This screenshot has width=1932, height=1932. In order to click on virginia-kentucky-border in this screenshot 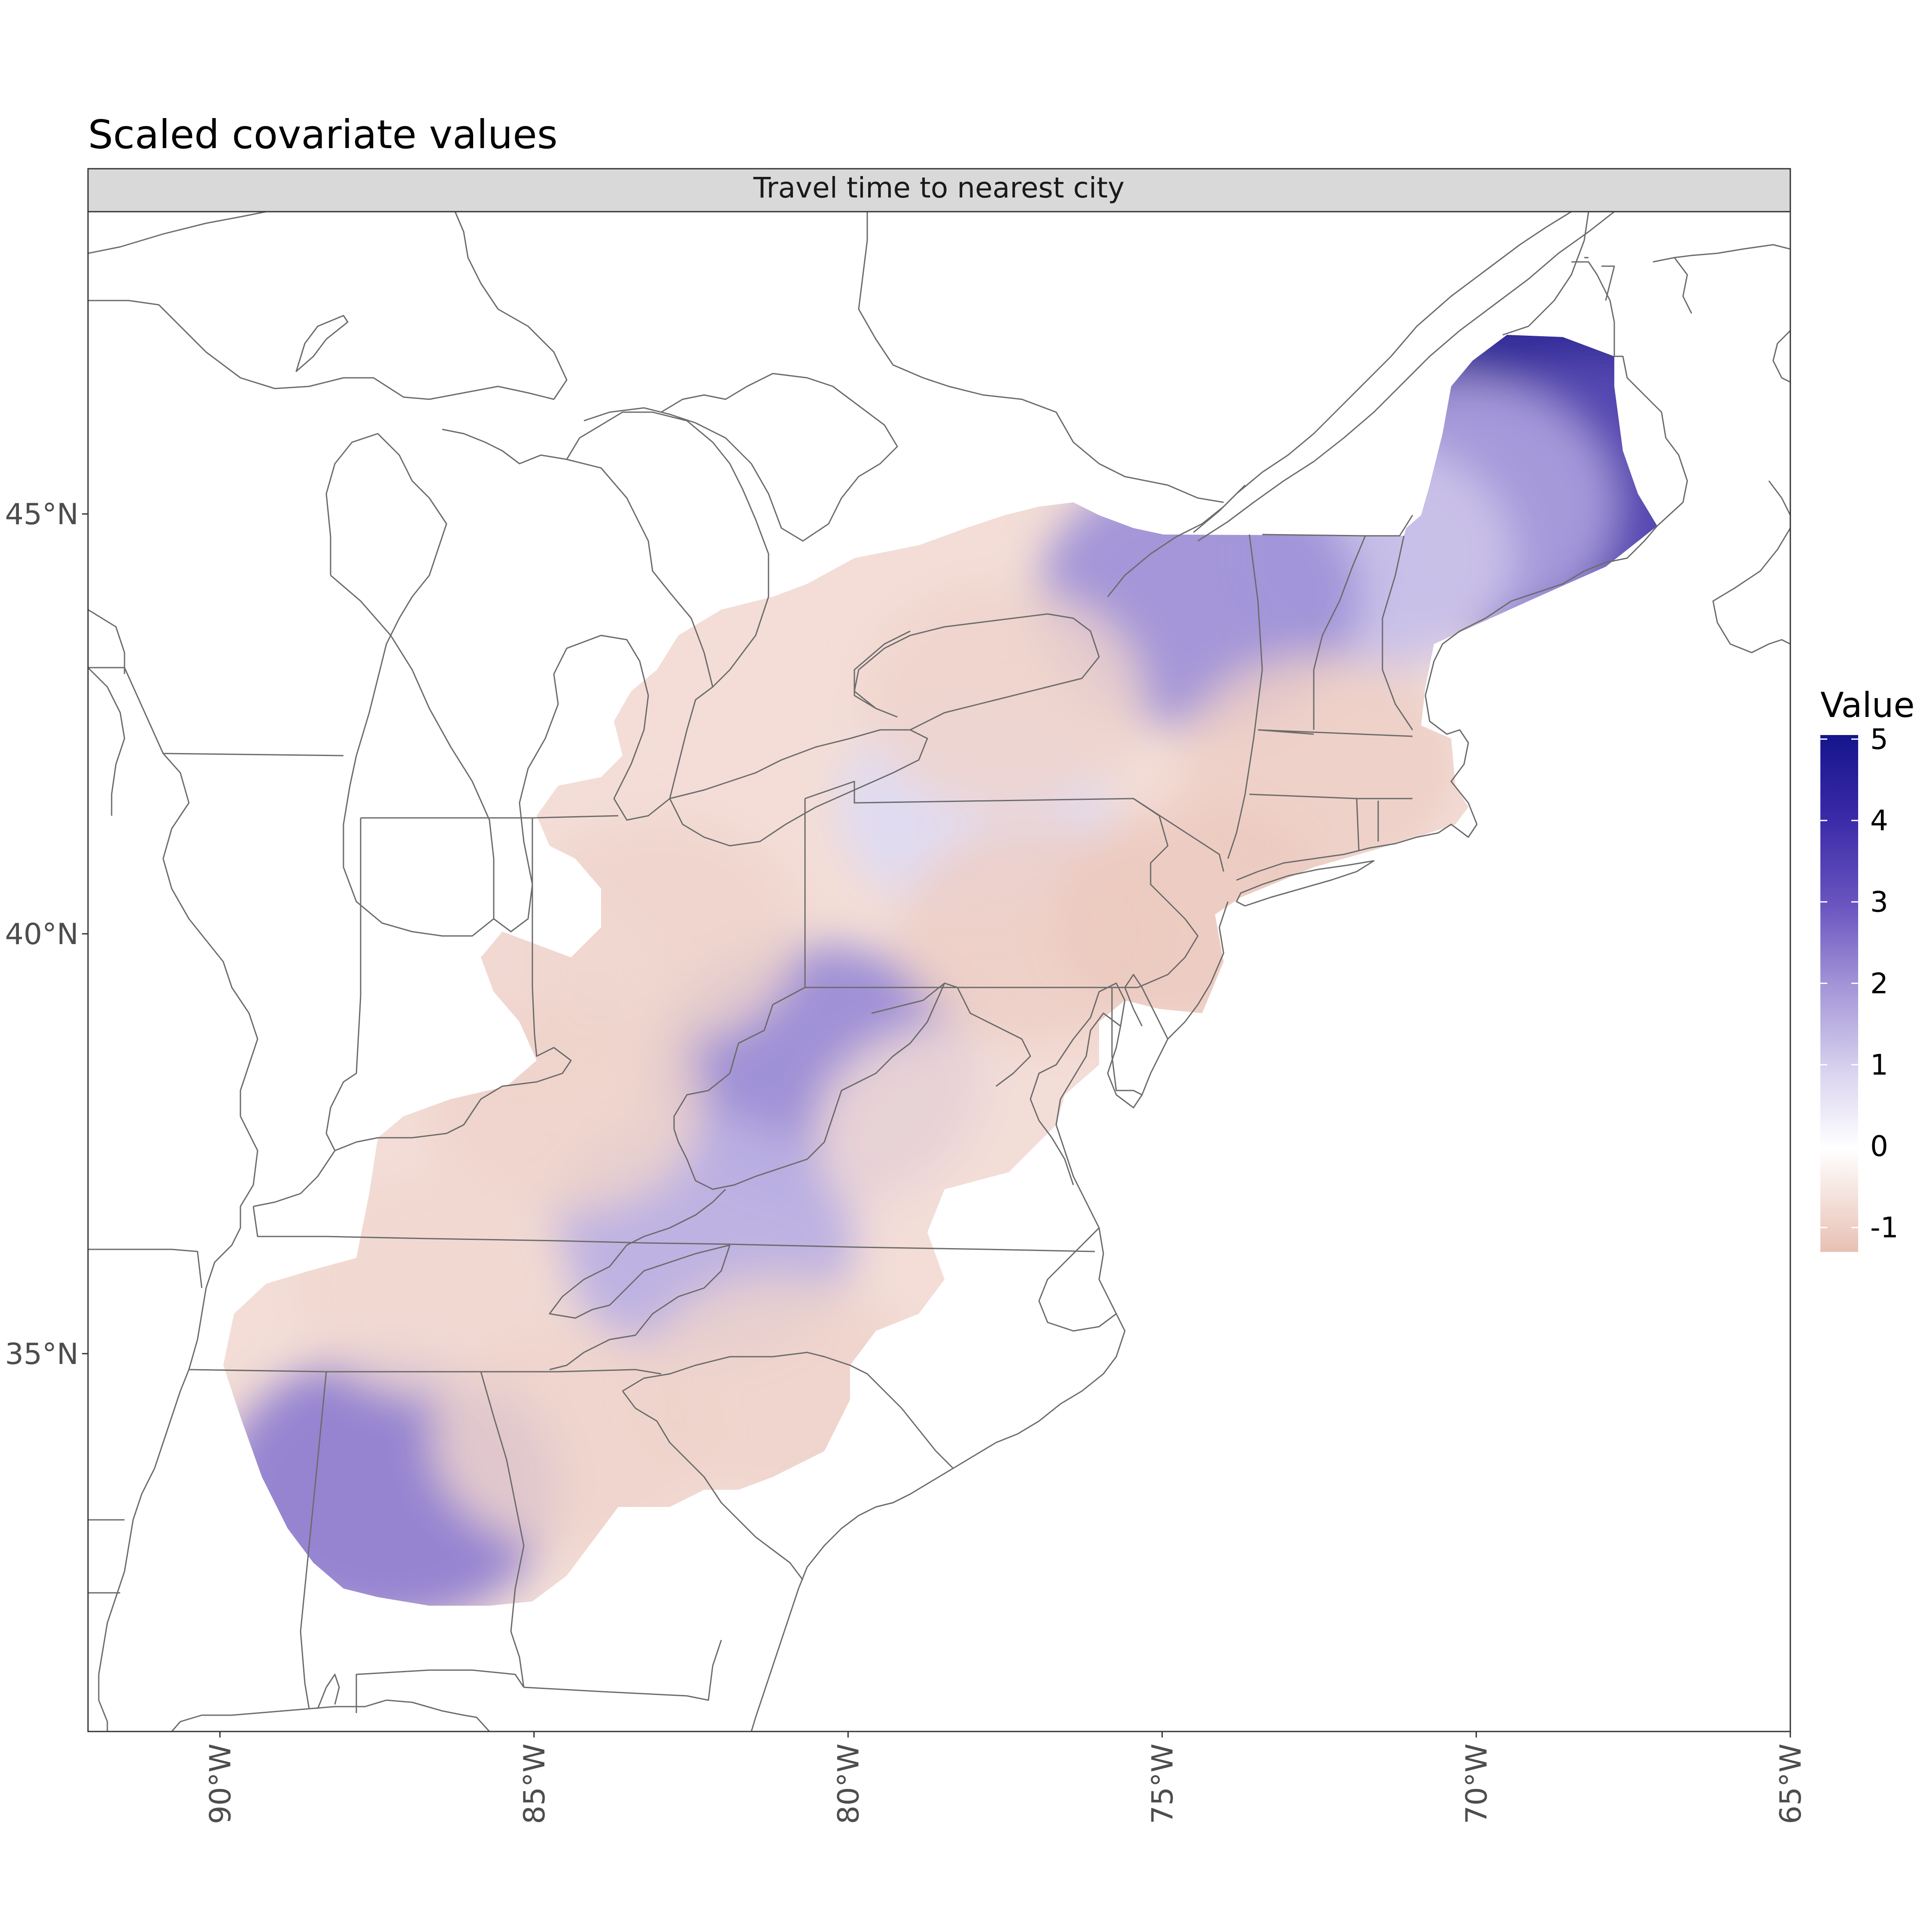, I will do `click(640, 1281)`.